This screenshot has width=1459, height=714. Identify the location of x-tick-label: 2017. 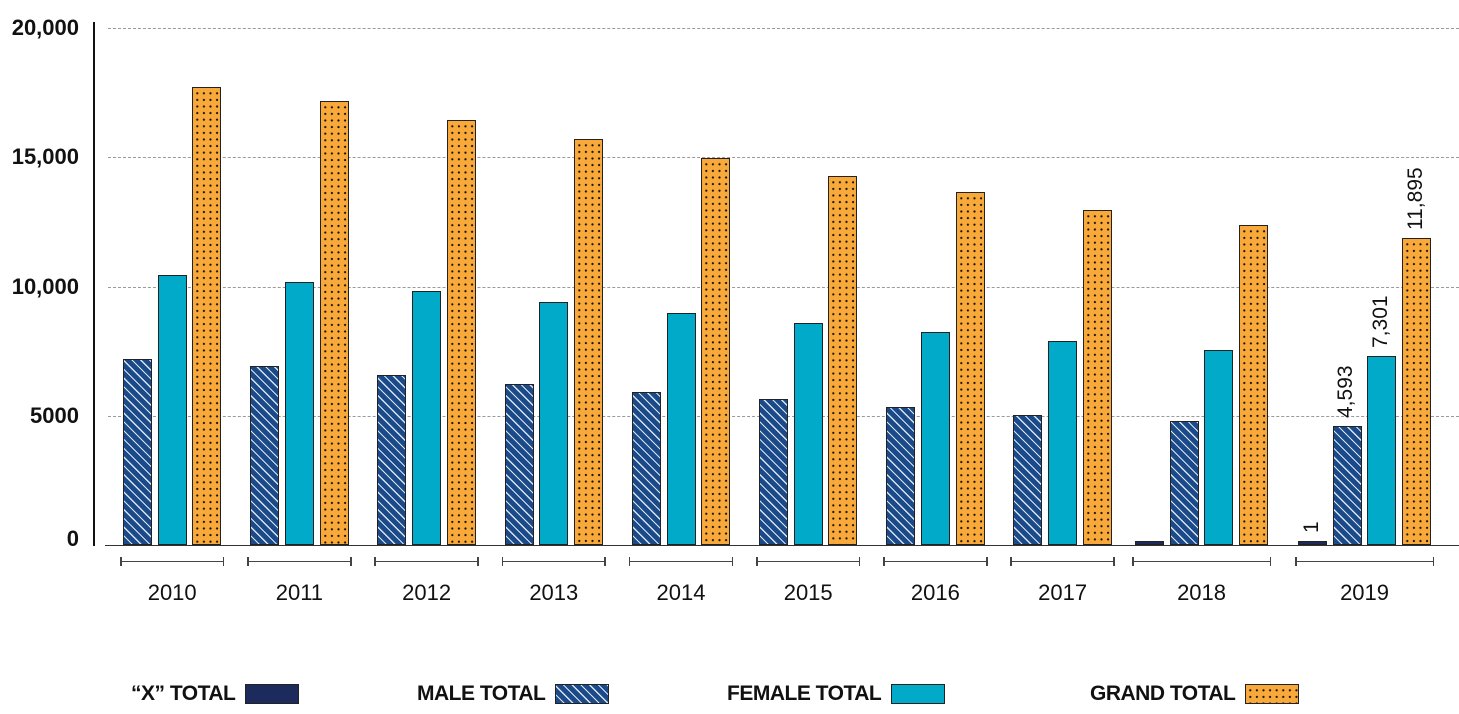
(1063, 592).